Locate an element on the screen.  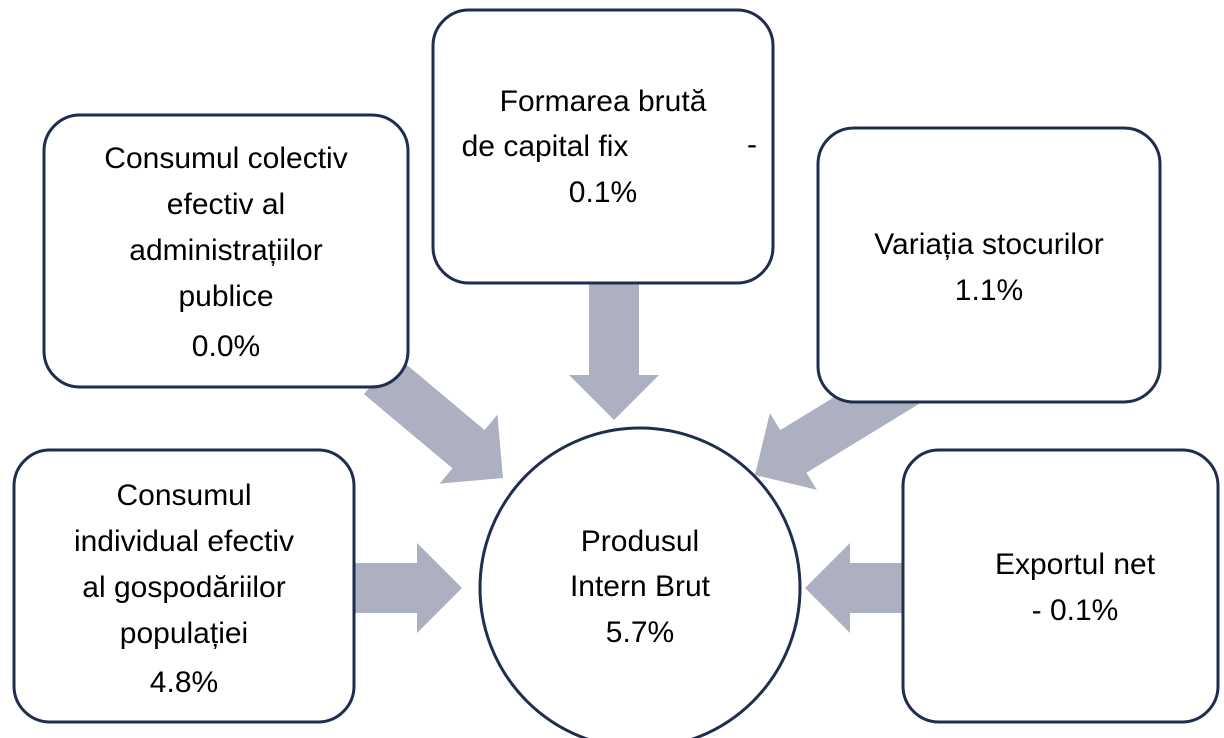
node-value: 0.1% is located at coordinates (603, 192).